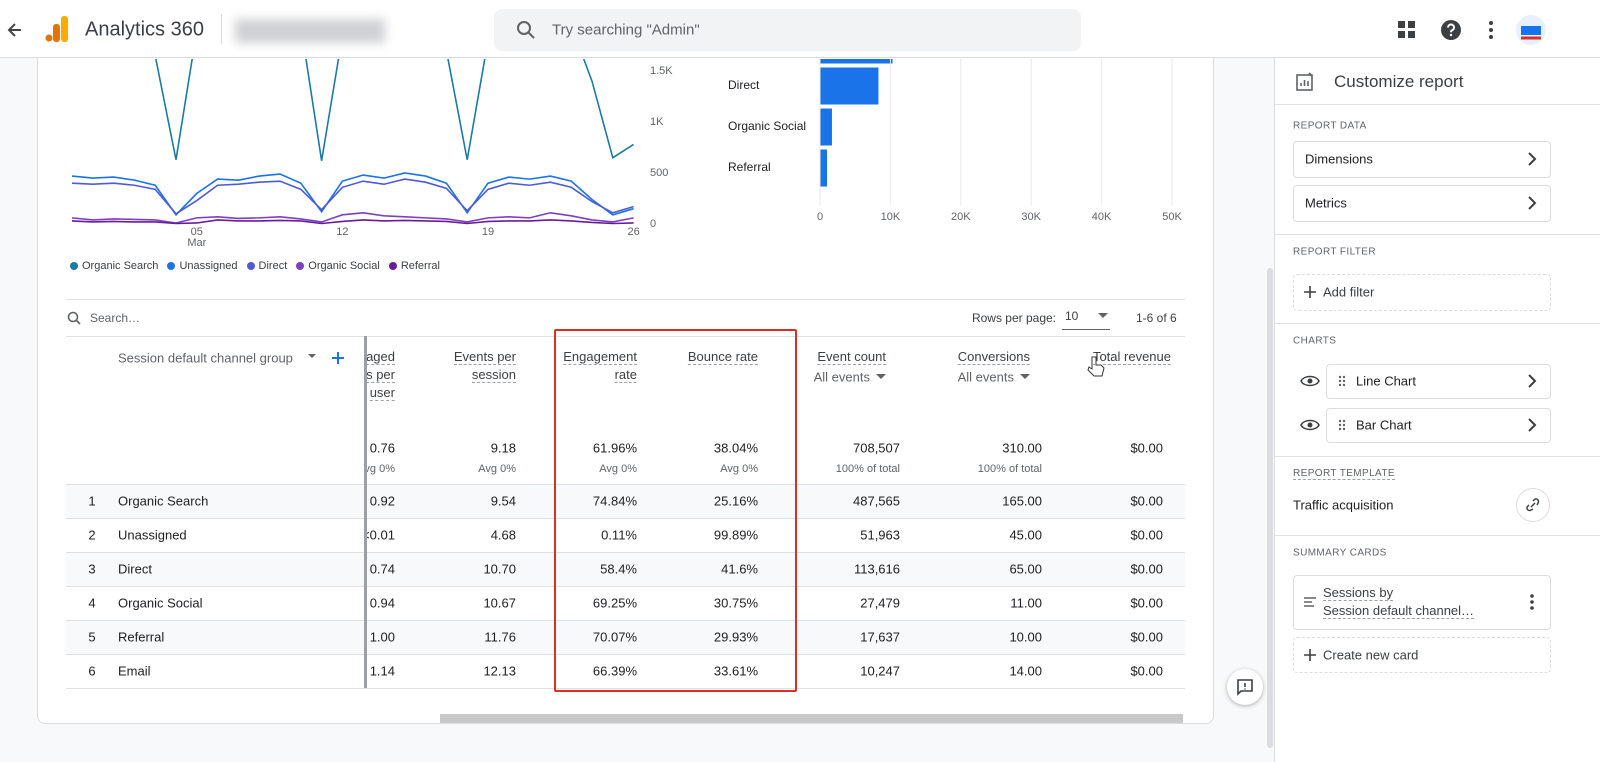  Describe the element at coordinates (851, 357) in the screenshot. I see `column-header: Event count` at that location.